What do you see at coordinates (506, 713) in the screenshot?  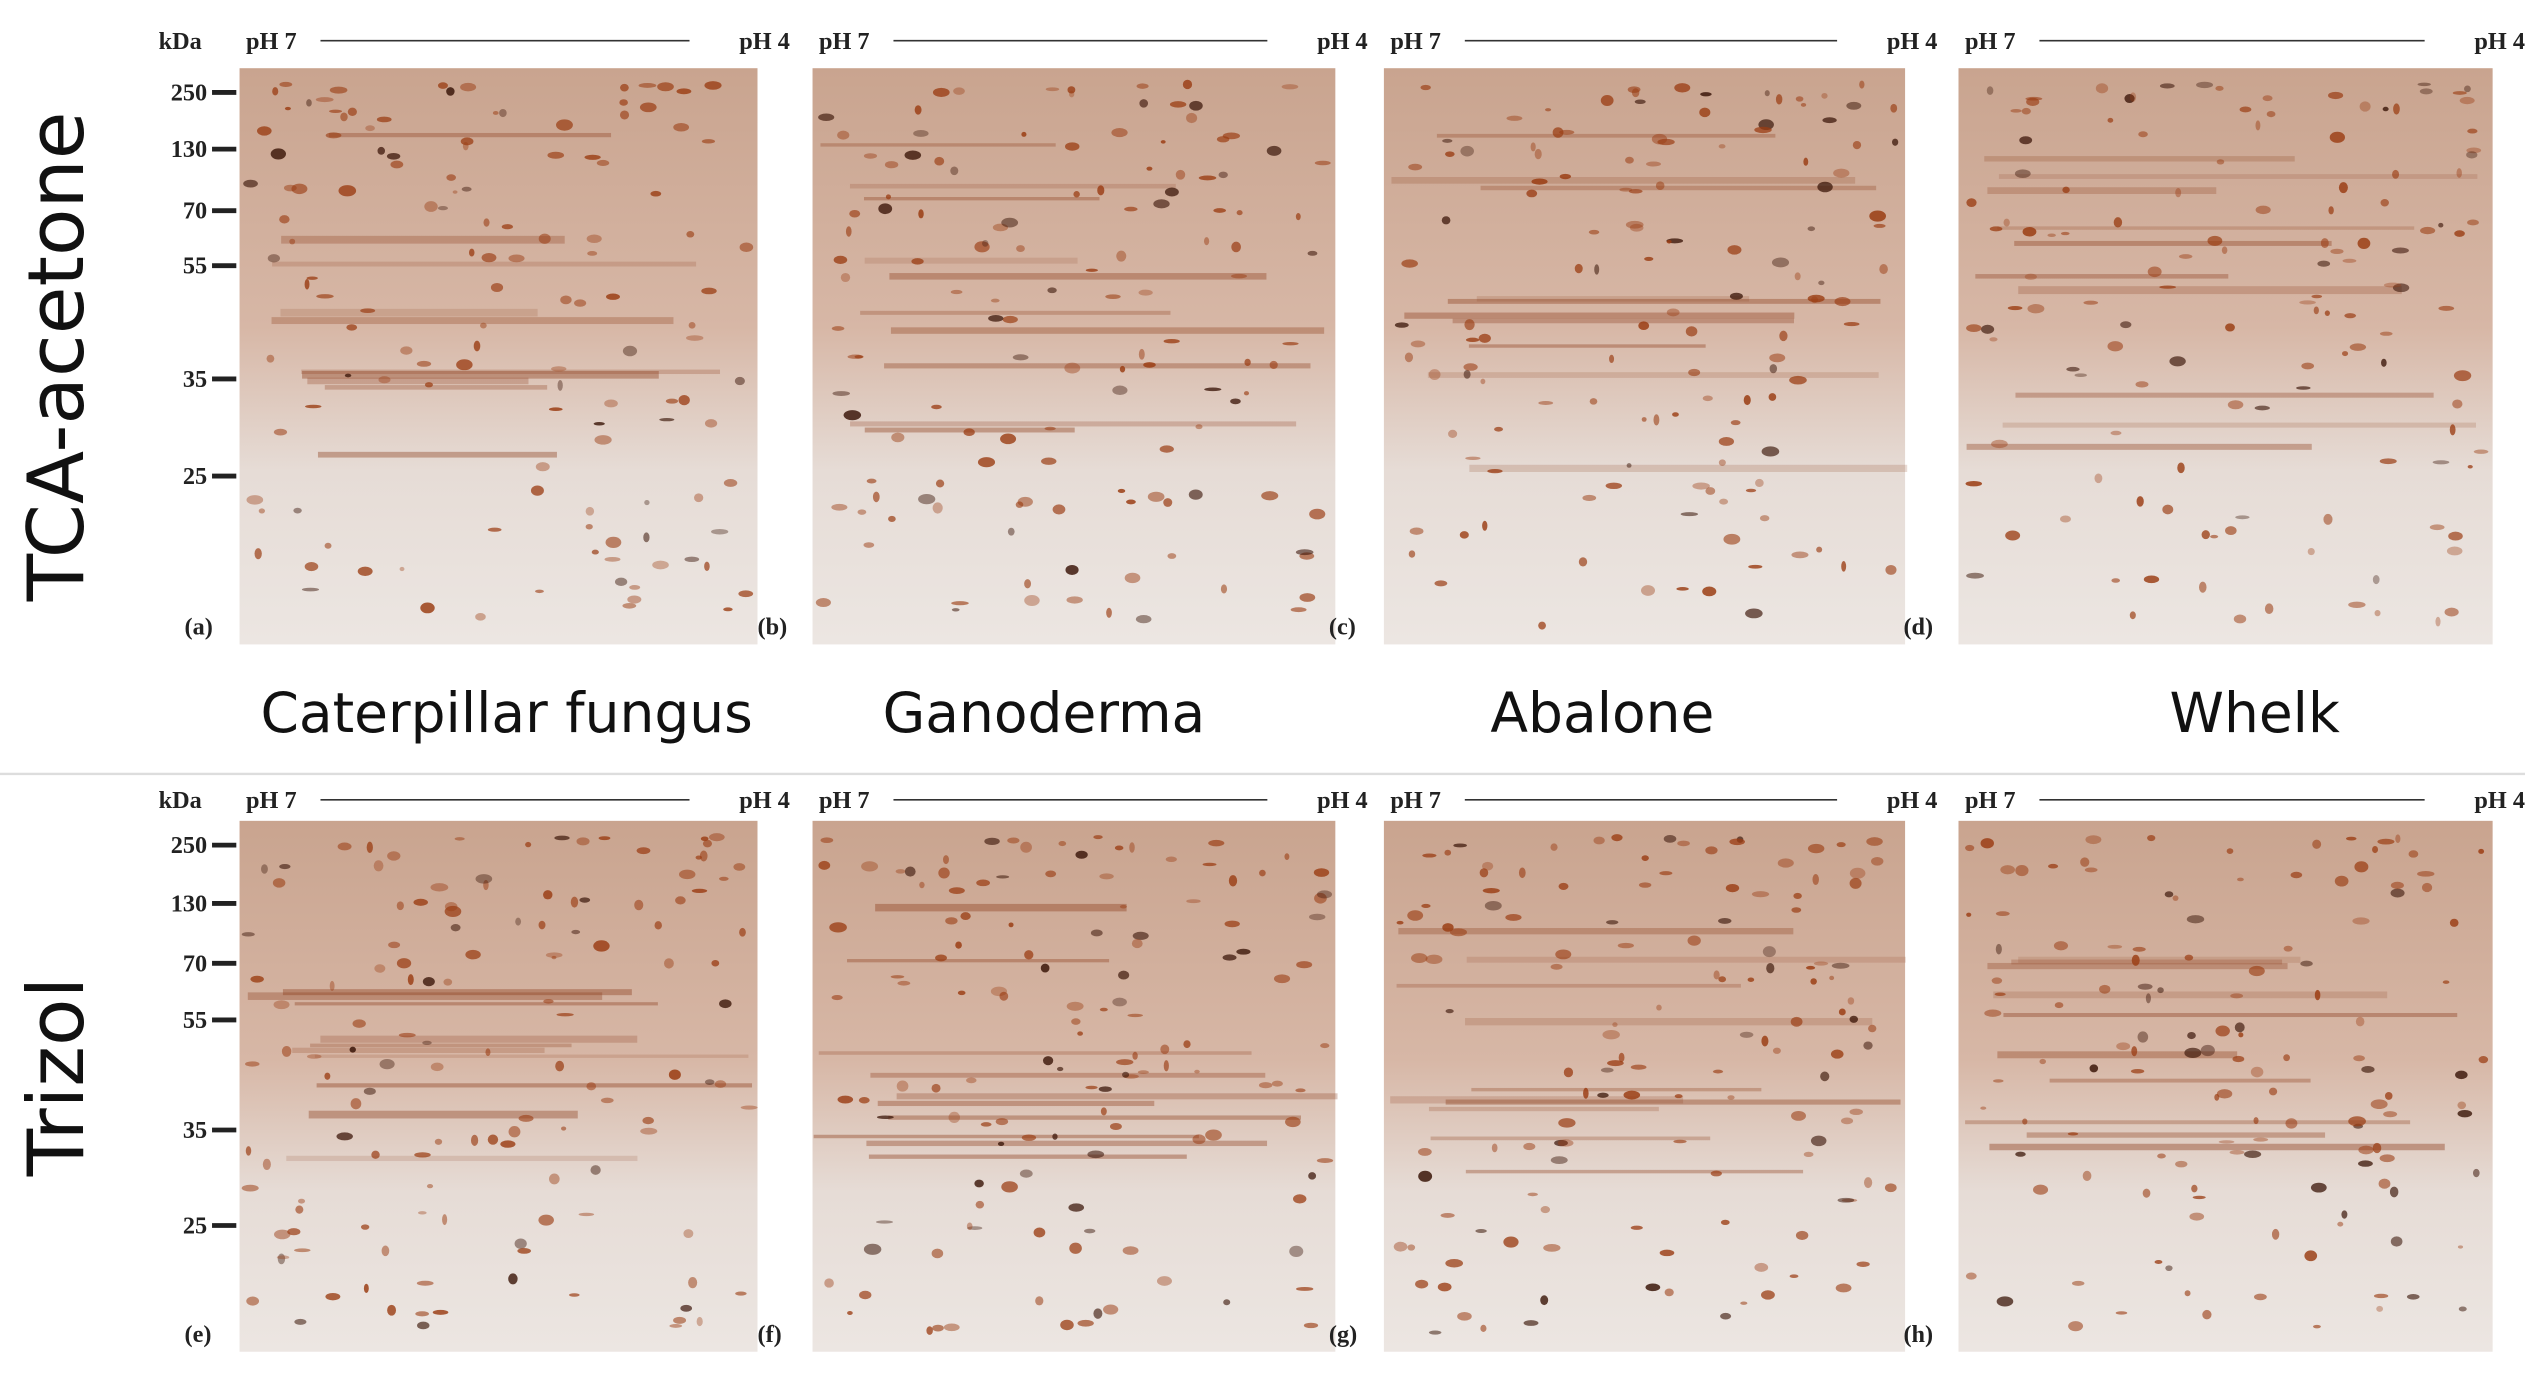 I see `sample-name: Caterpillar fungus` at bounding box center [506, 713].